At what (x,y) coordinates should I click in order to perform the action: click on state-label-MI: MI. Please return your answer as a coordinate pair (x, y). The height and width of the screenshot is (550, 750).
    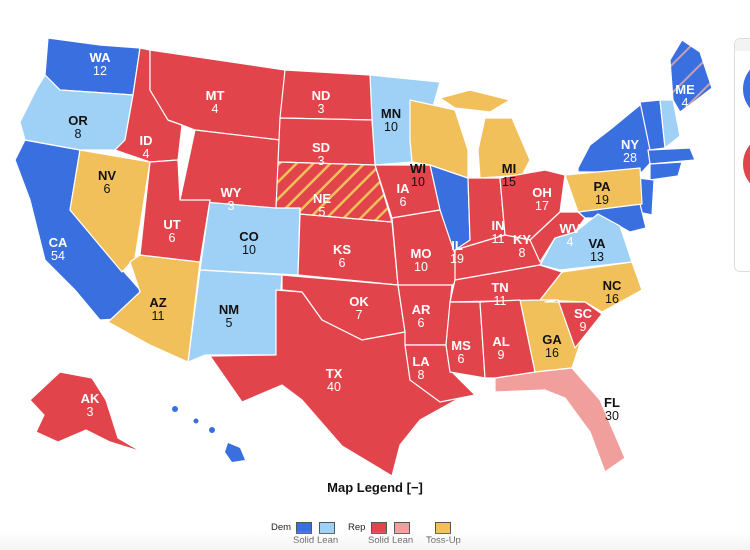
    Looking at the image, I should click on (509, 168).